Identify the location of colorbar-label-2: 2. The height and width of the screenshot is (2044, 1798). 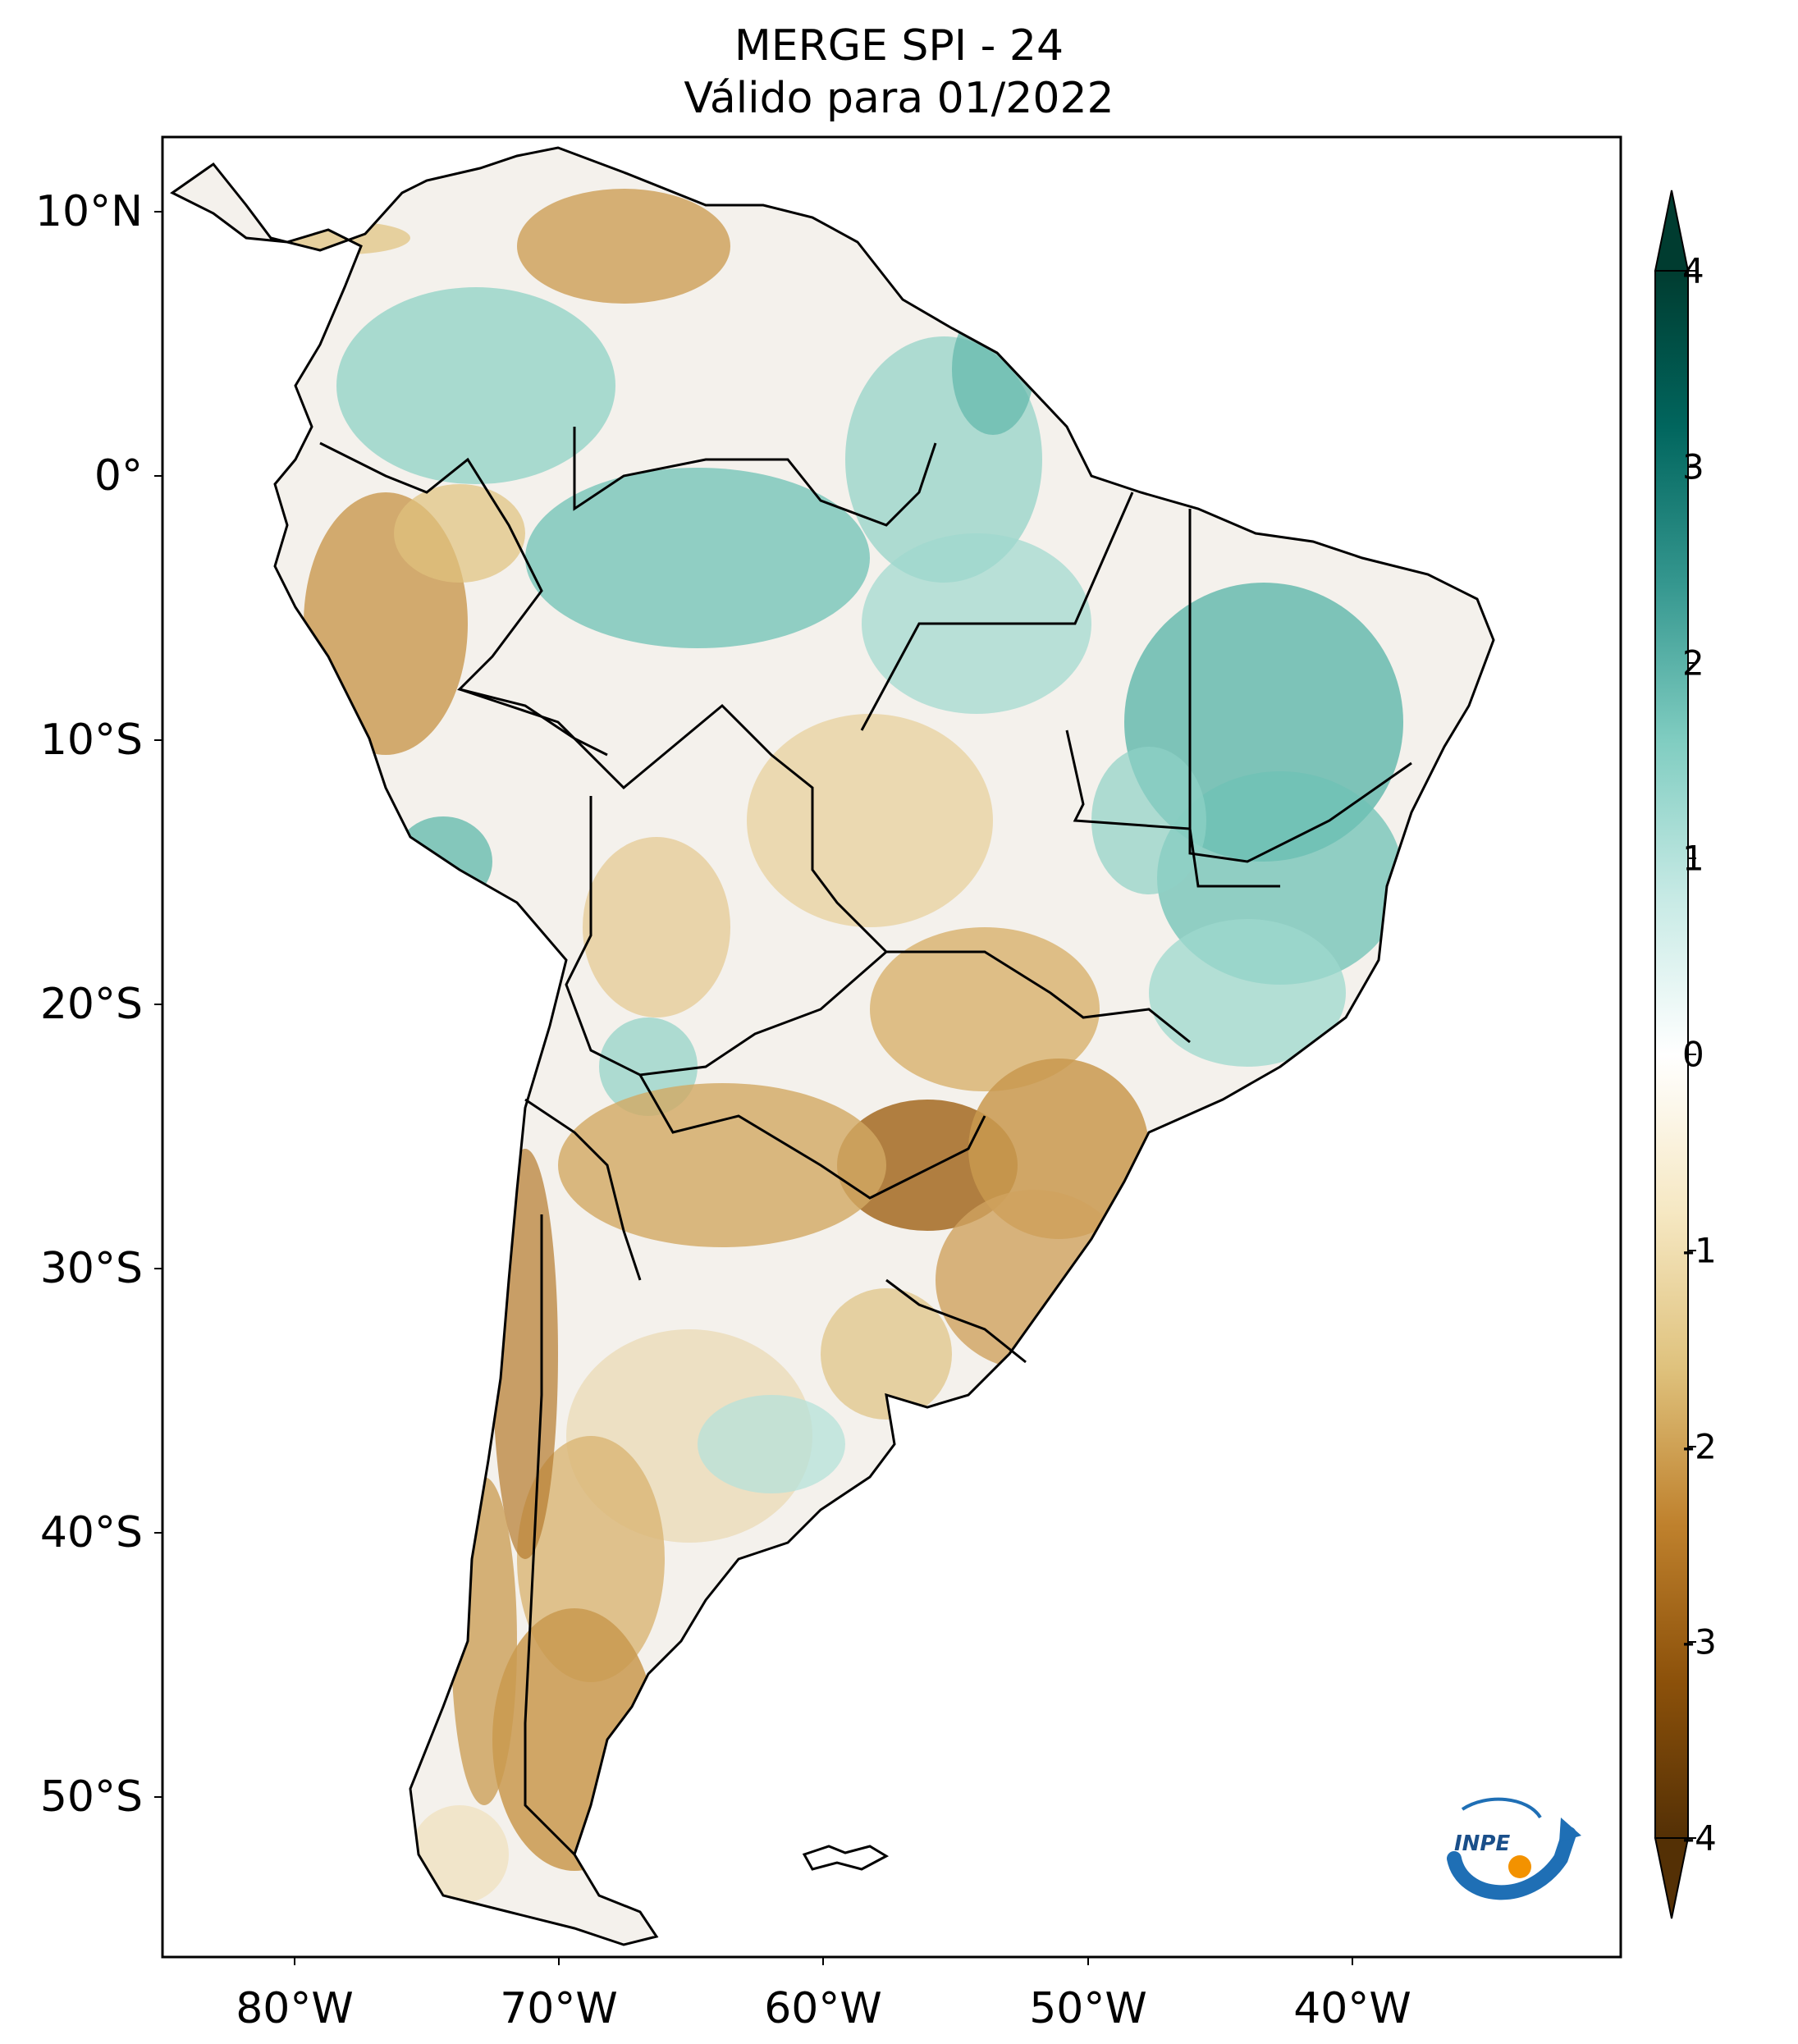
(1693, 663).